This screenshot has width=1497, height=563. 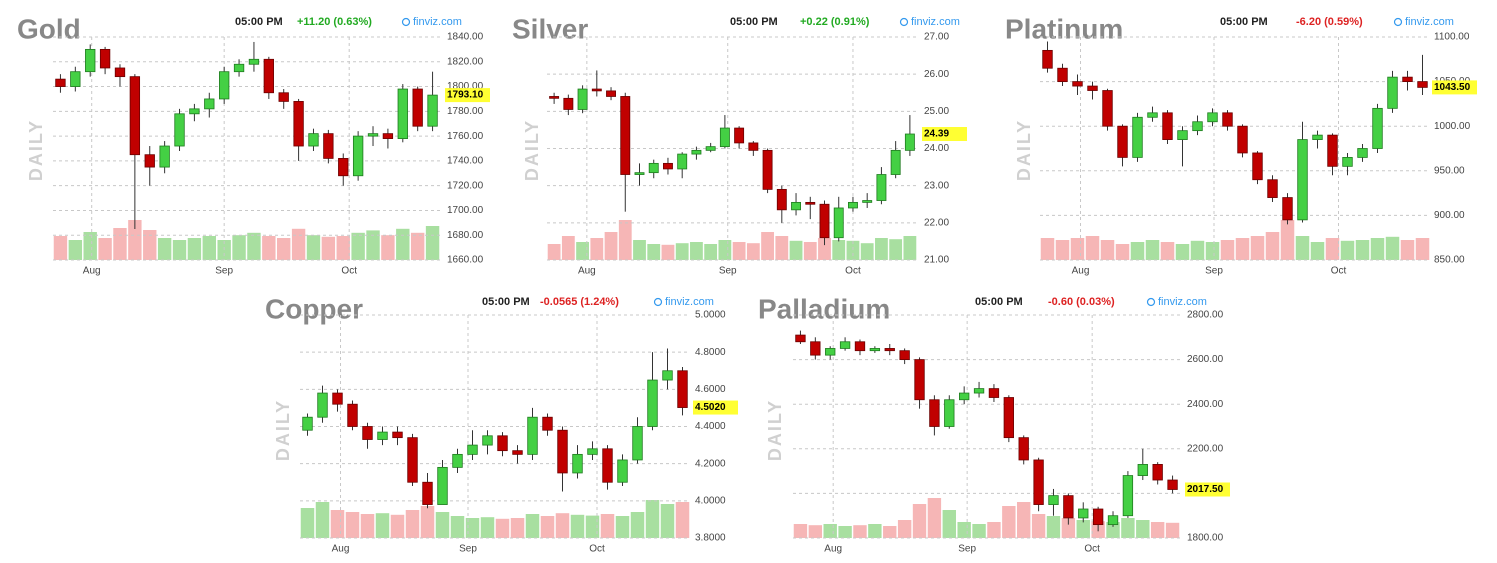 I want to click on period-label: DAILY, so click(x=1024, y=150).